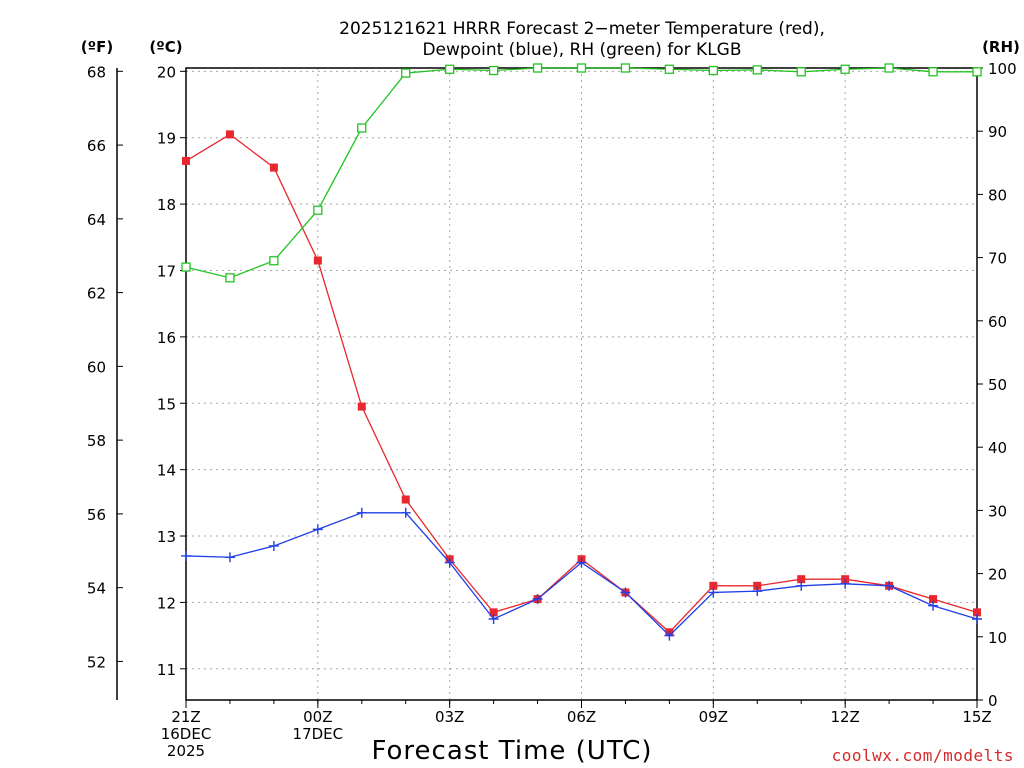 This screenshot has width=1024, height=768. What do you see at coordinates (97, 47) in the screenshot?
I see `fahrenheit-unit-label: (ºF)` at bounding box center [97, 47].